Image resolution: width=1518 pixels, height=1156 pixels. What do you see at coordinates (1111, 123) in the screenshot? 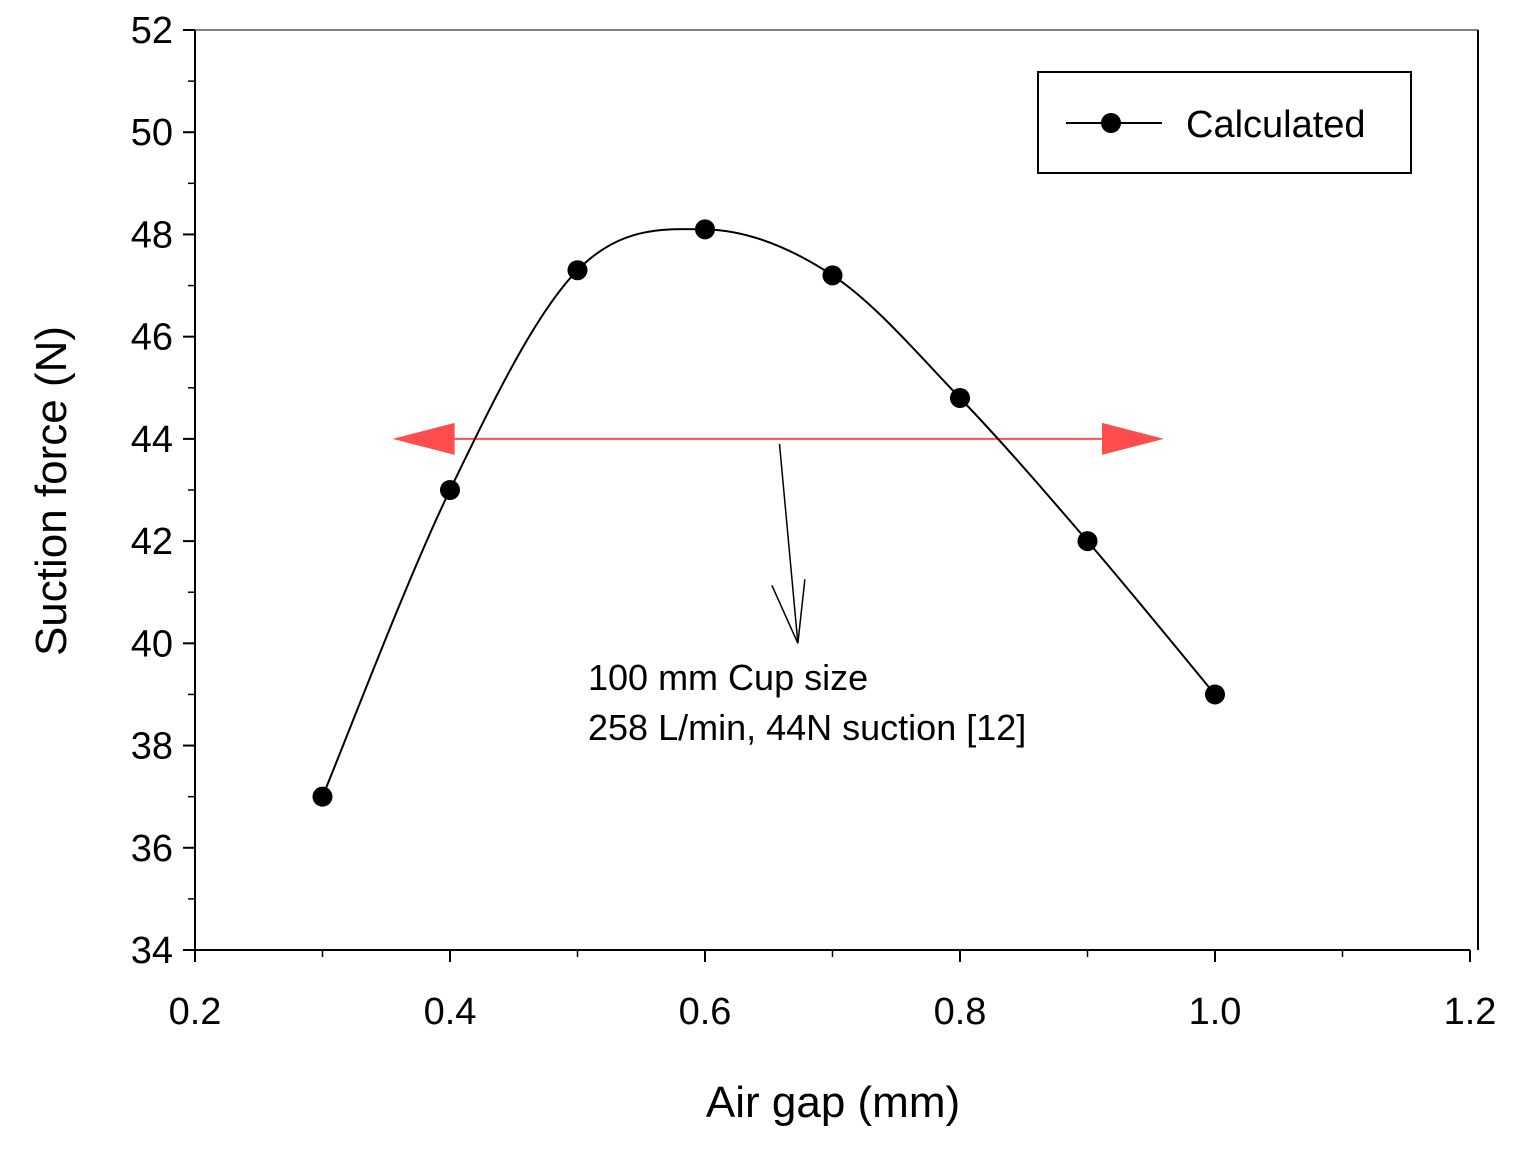
I see `legend-marker` at bounding box center [1111, 123].